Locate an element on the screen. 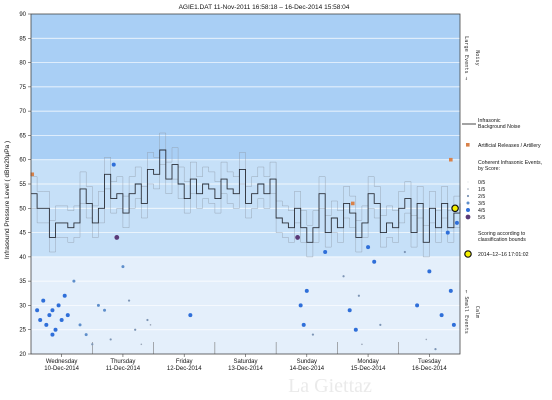 The image size is (552, 400). y-axis: 20 25 30 35 40 45 50 55 60 65 70 75 80 85 90 is located at coordinates (25, 185).